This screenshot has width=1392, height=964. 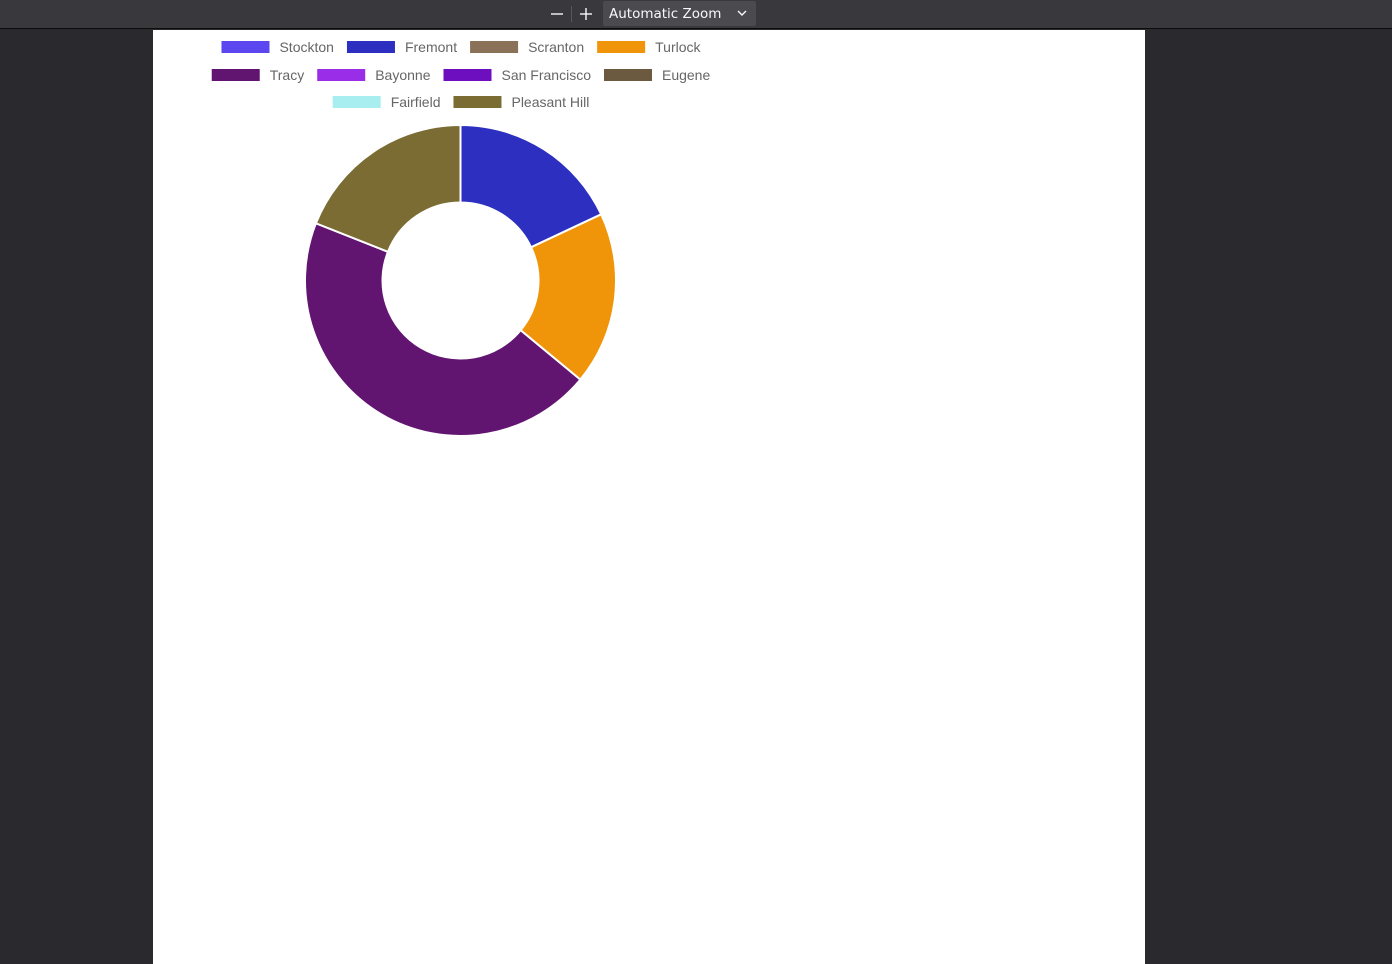 What do you see at coordinates (568, 297) in the screenshot?
I see `slice-turlock` at bounding box center [568, 297].